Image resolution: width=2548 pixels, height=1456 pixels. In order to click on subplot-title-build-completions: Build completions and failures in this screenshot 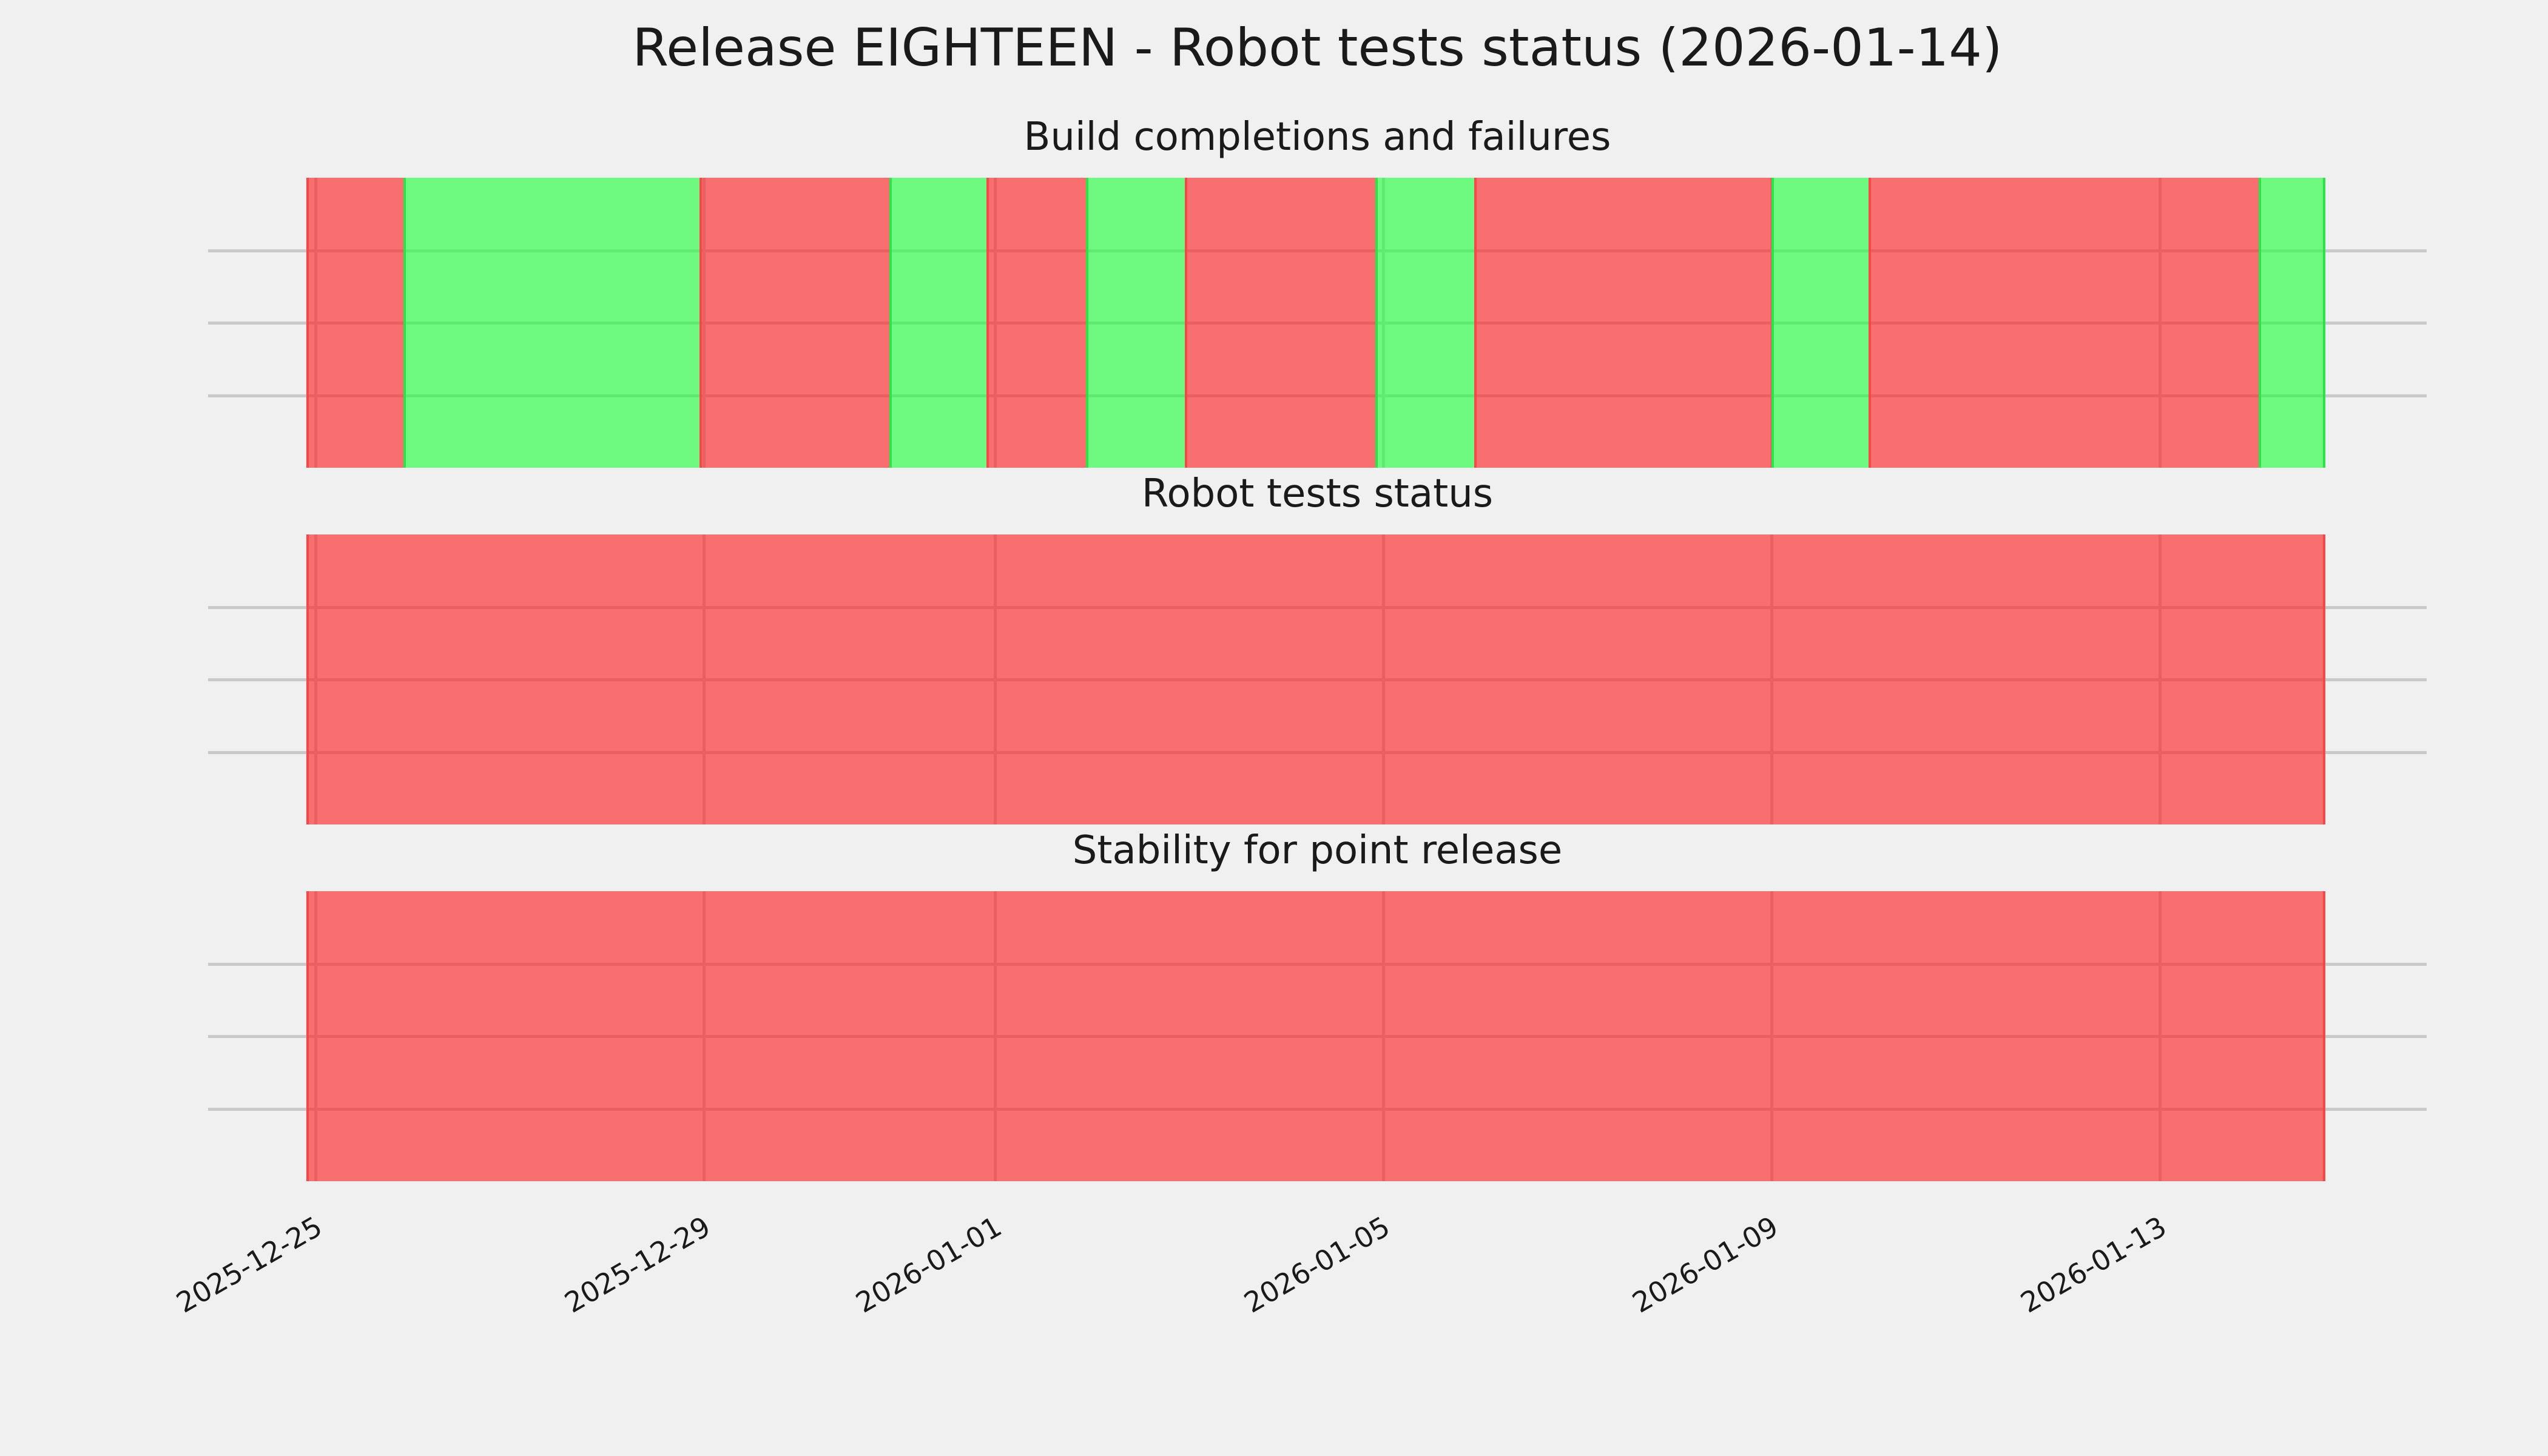, I will do `click(1317, 137)`.